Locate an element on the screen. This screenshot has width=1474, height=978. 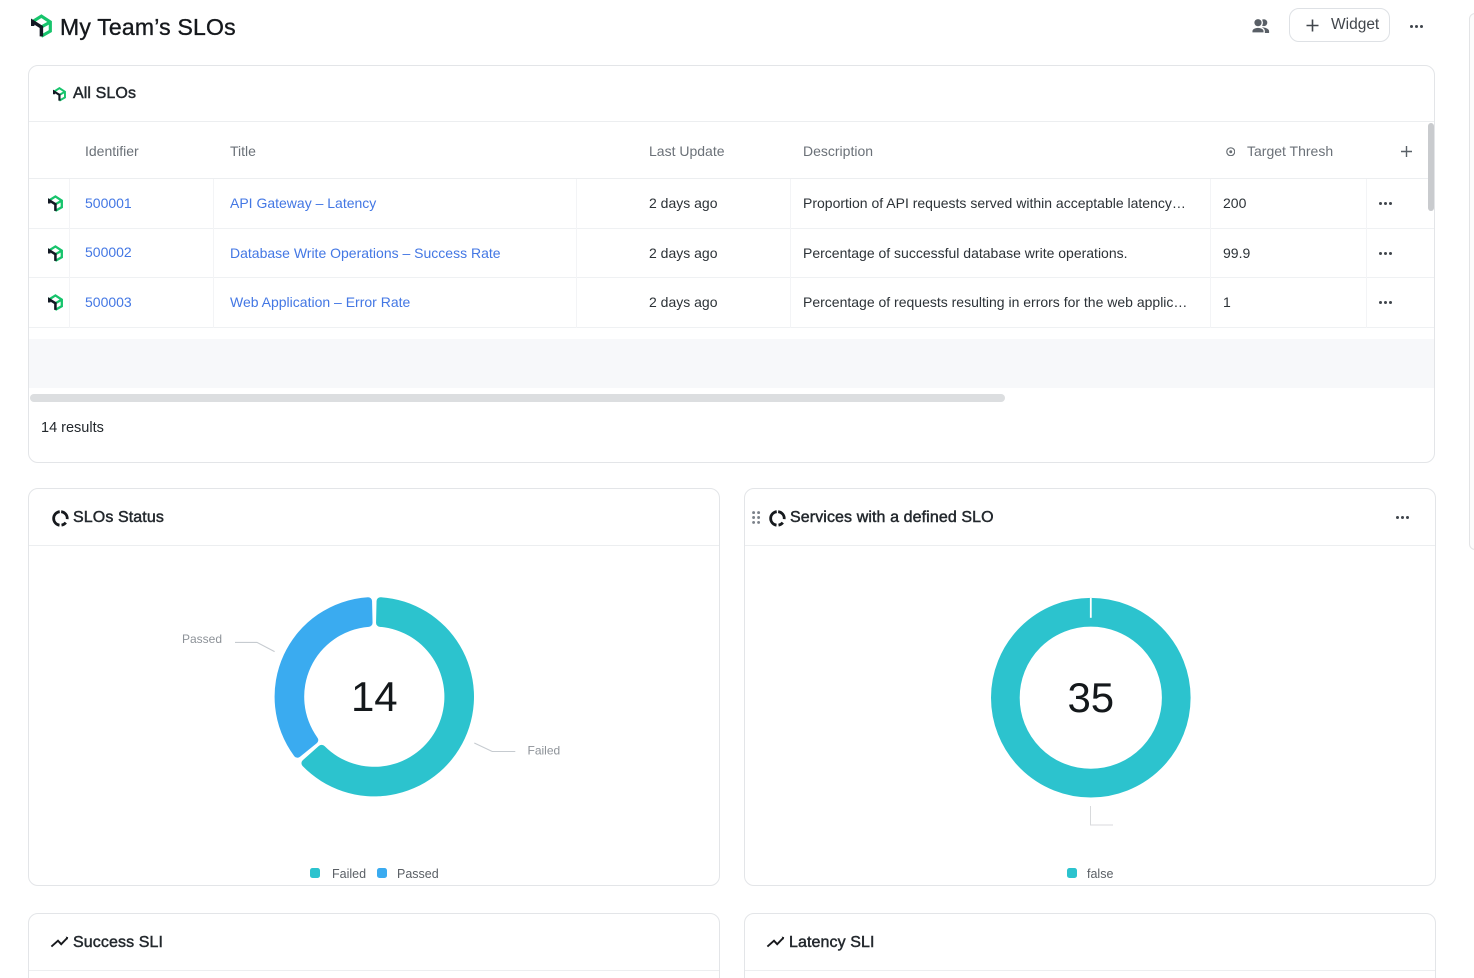
svg-text: 35 is located at coordinates (1090, 697).